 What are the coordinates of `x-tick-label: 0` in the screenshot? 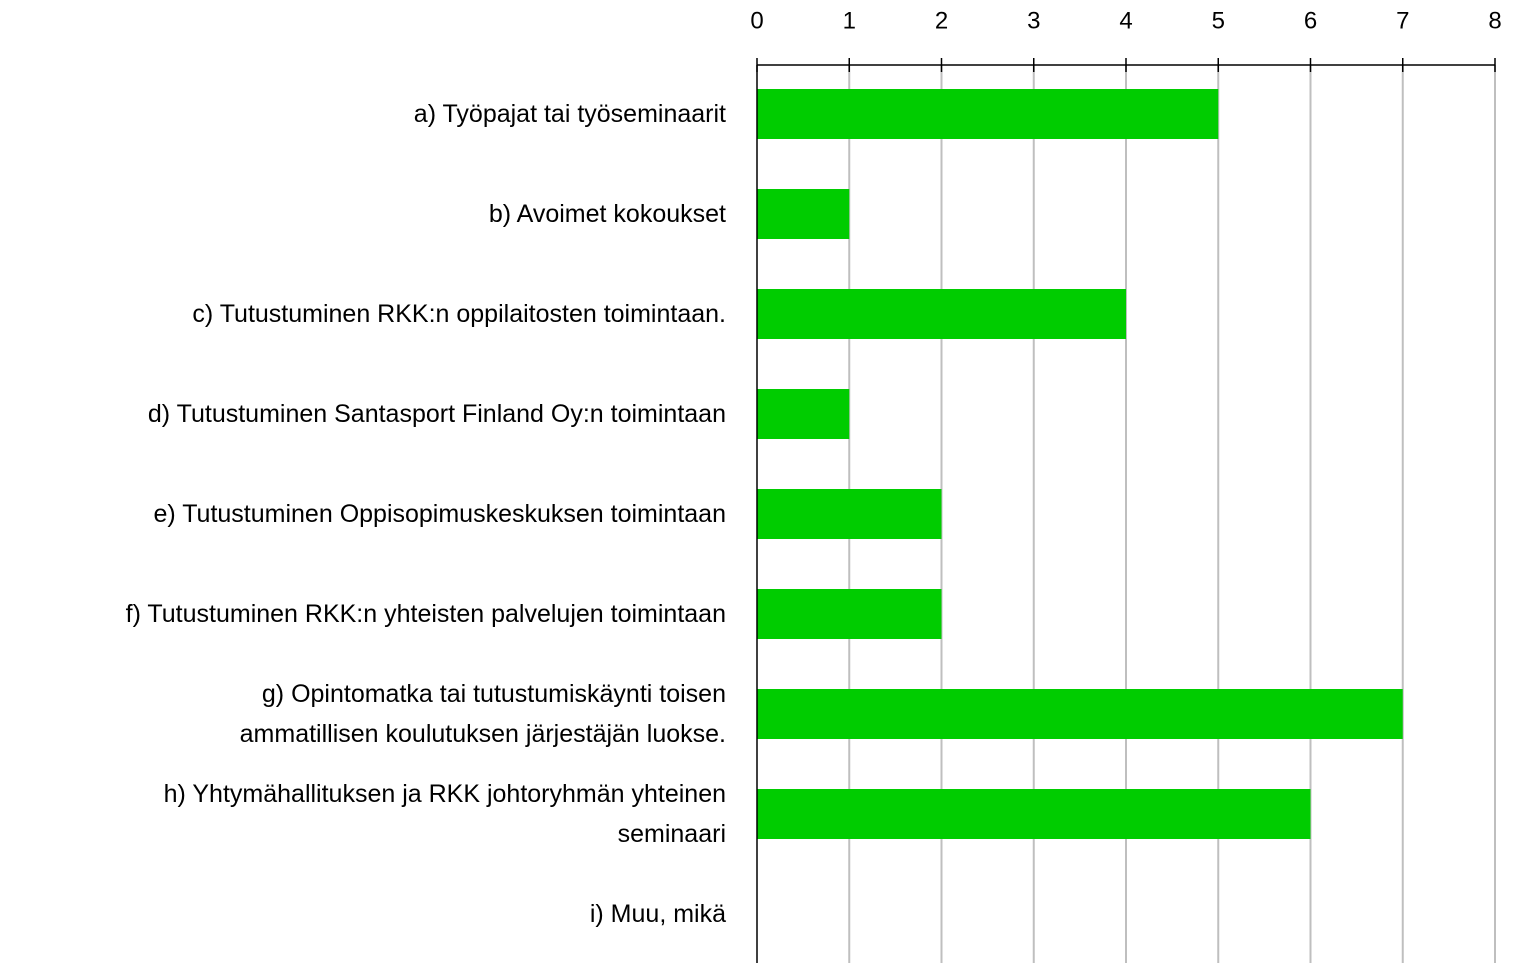 It's located at (756, 20).